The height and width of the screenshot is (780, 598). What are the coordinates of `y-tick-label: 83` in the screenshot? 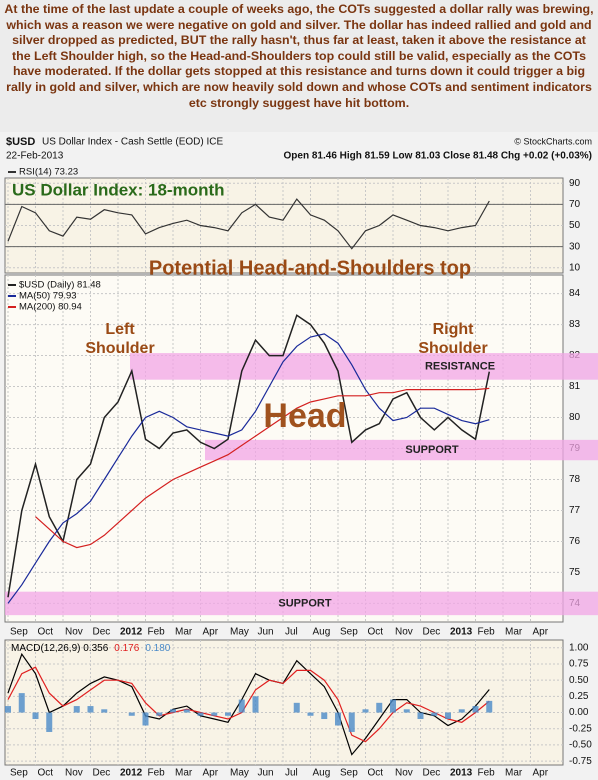 It's located at (575, 324).